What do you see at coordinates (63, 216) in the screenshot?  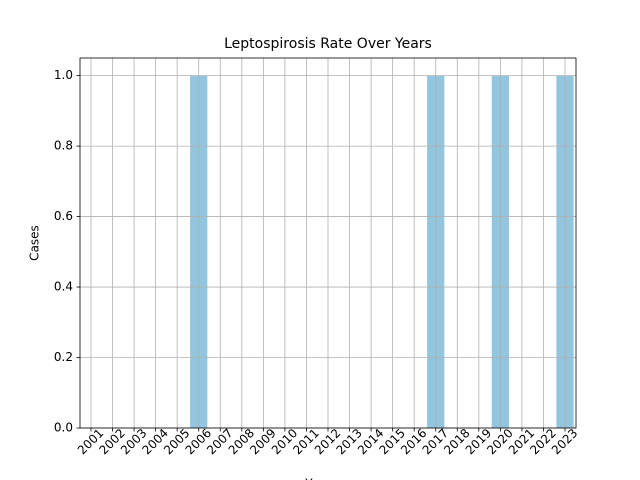 I see `y-tick-label: 0.6` at bounding box center [63, 216].